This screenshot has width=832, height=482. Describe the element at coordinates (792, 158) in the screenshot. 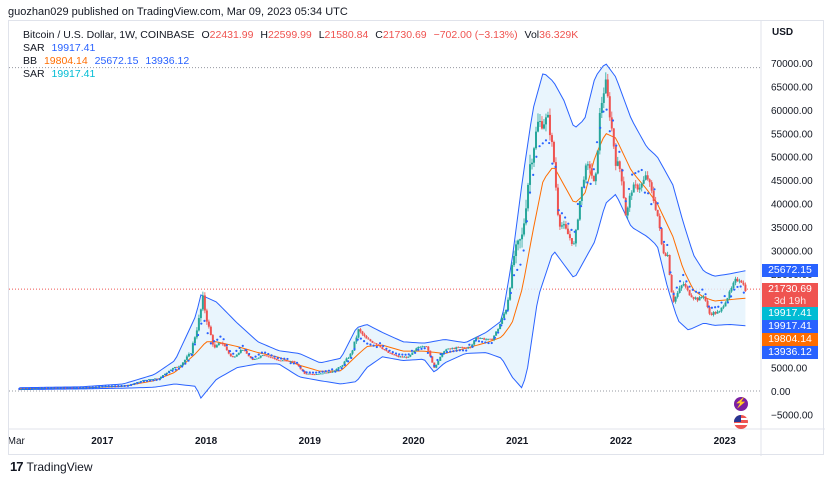

I see `y-tick-label: 50000.00` at that location.